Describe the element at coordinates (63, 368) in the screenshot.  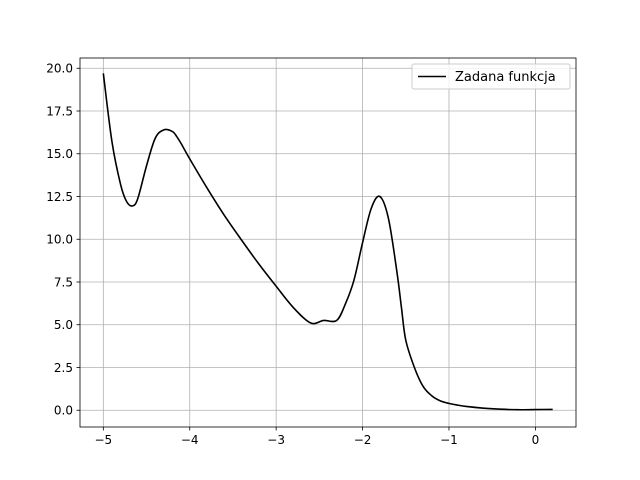
I see `y-tick-label: 2.5` at that location.